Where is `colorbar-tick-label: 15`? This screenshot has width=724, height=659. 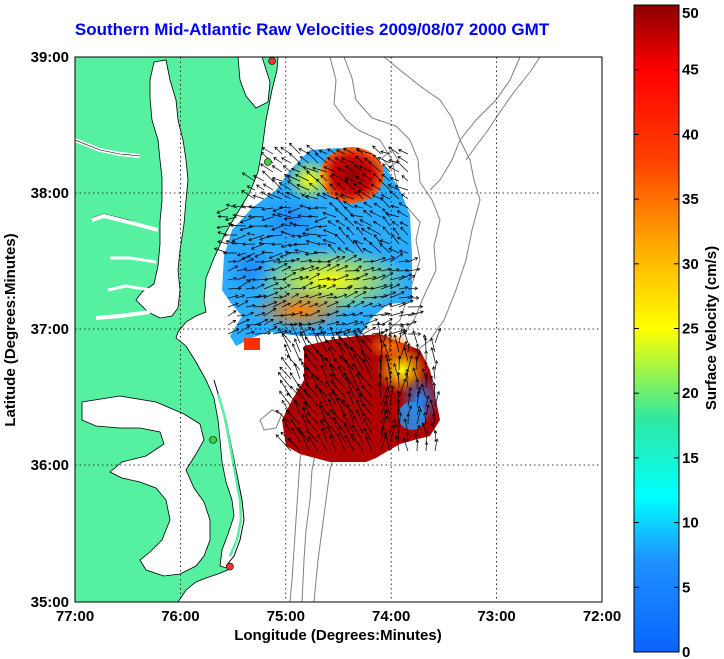 colorbar-tick-label: 15 is located at coordinates (690, 458).